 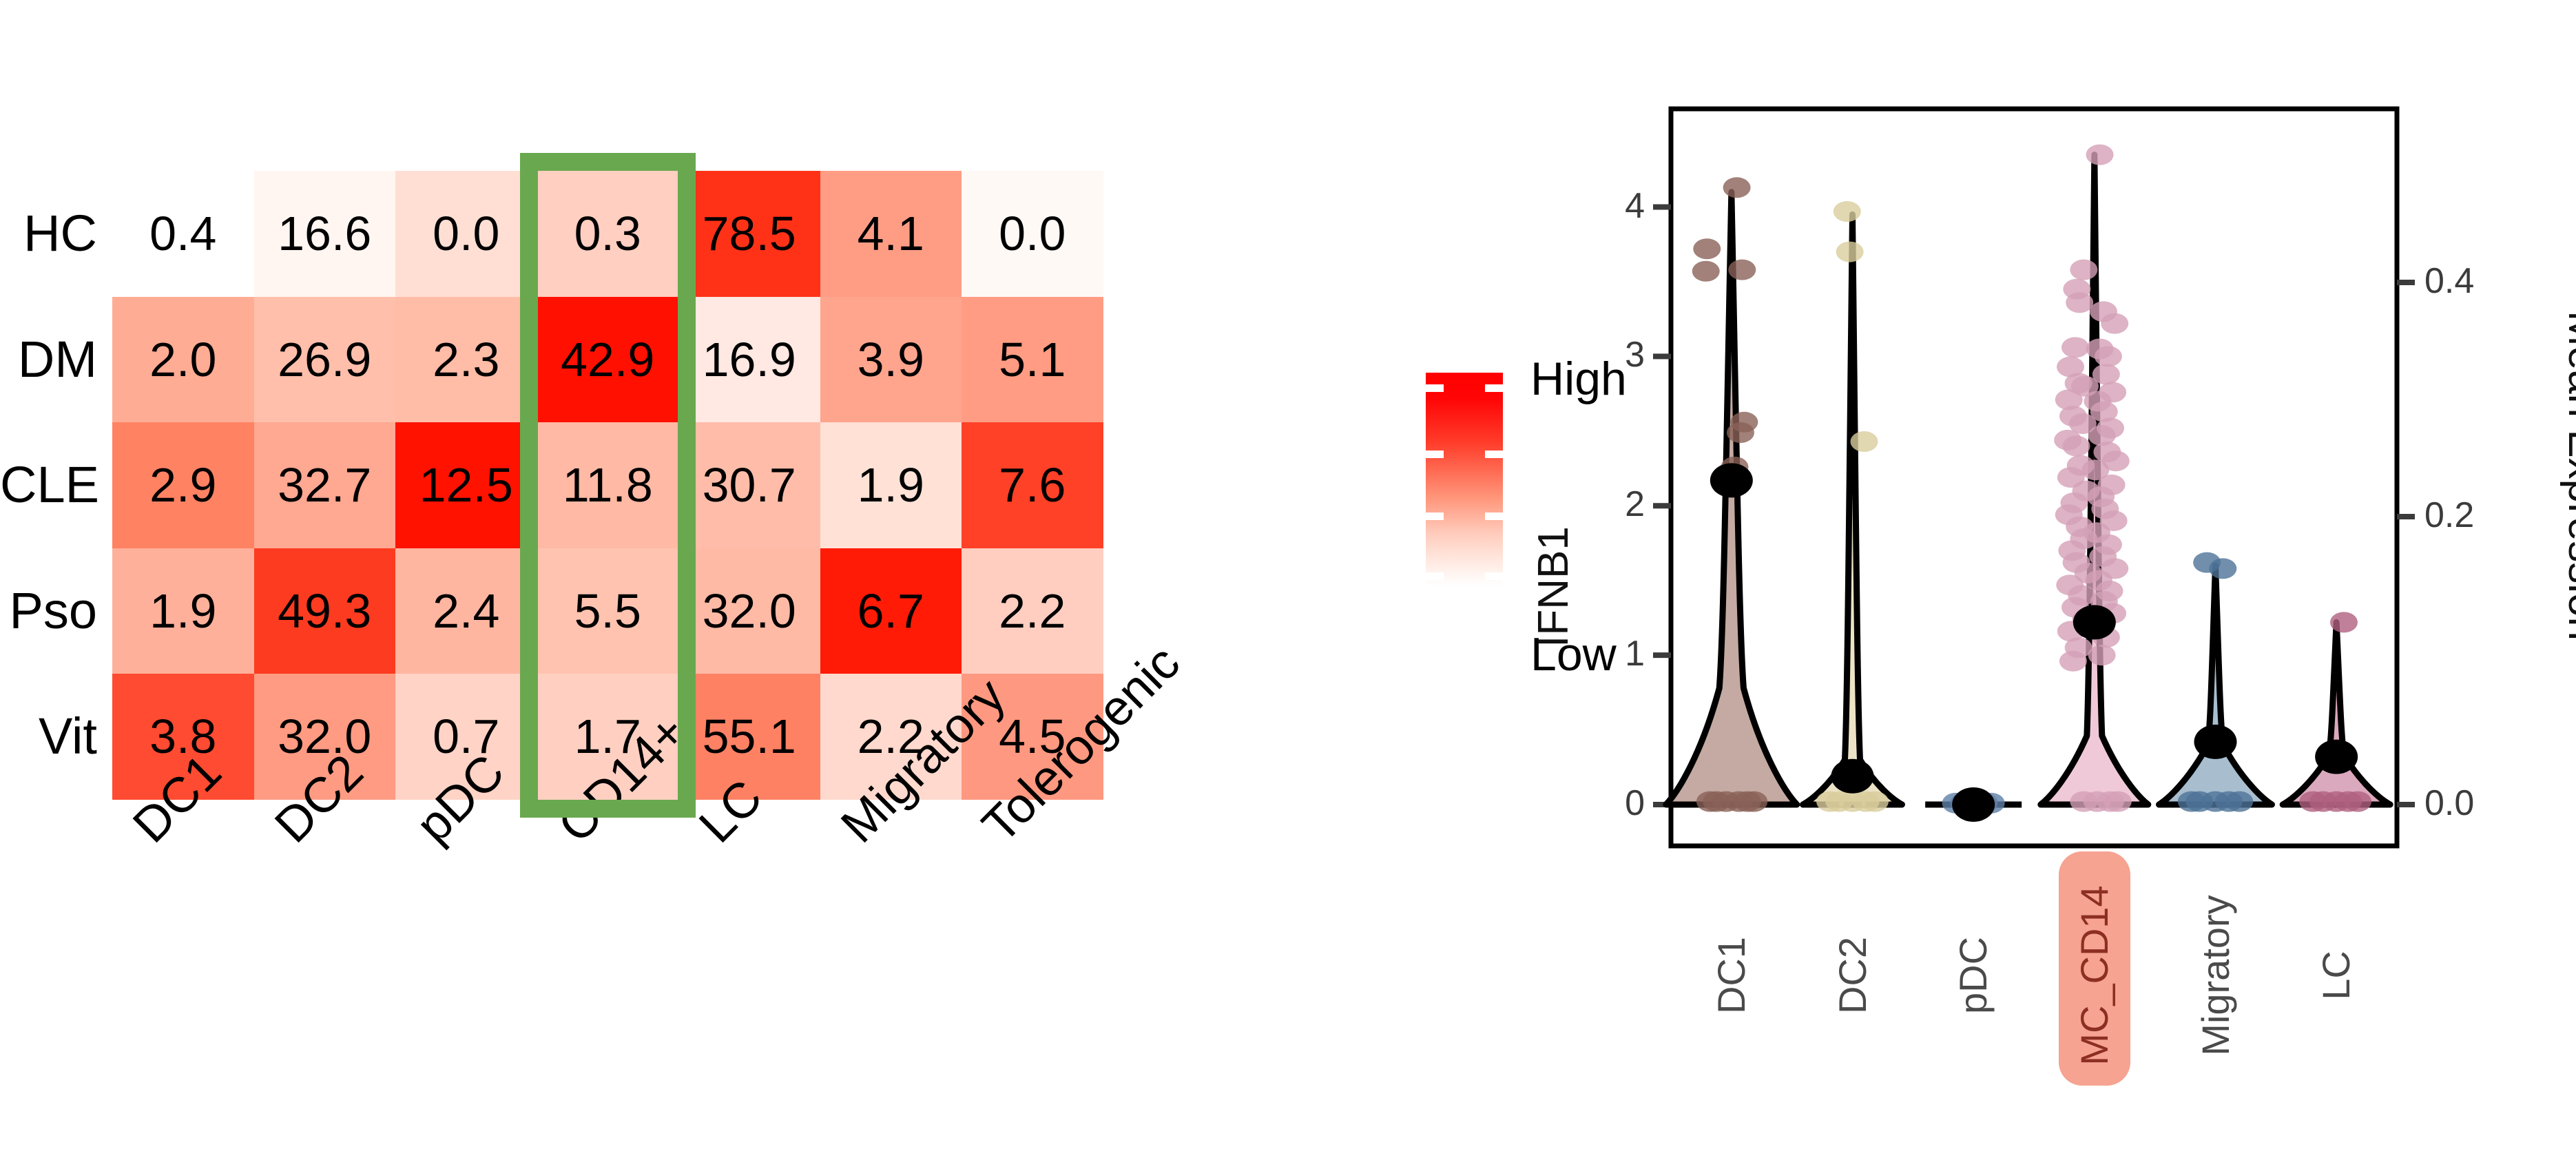 I want to click on colorbar-high-label: High, so click(x=1579, y=379).